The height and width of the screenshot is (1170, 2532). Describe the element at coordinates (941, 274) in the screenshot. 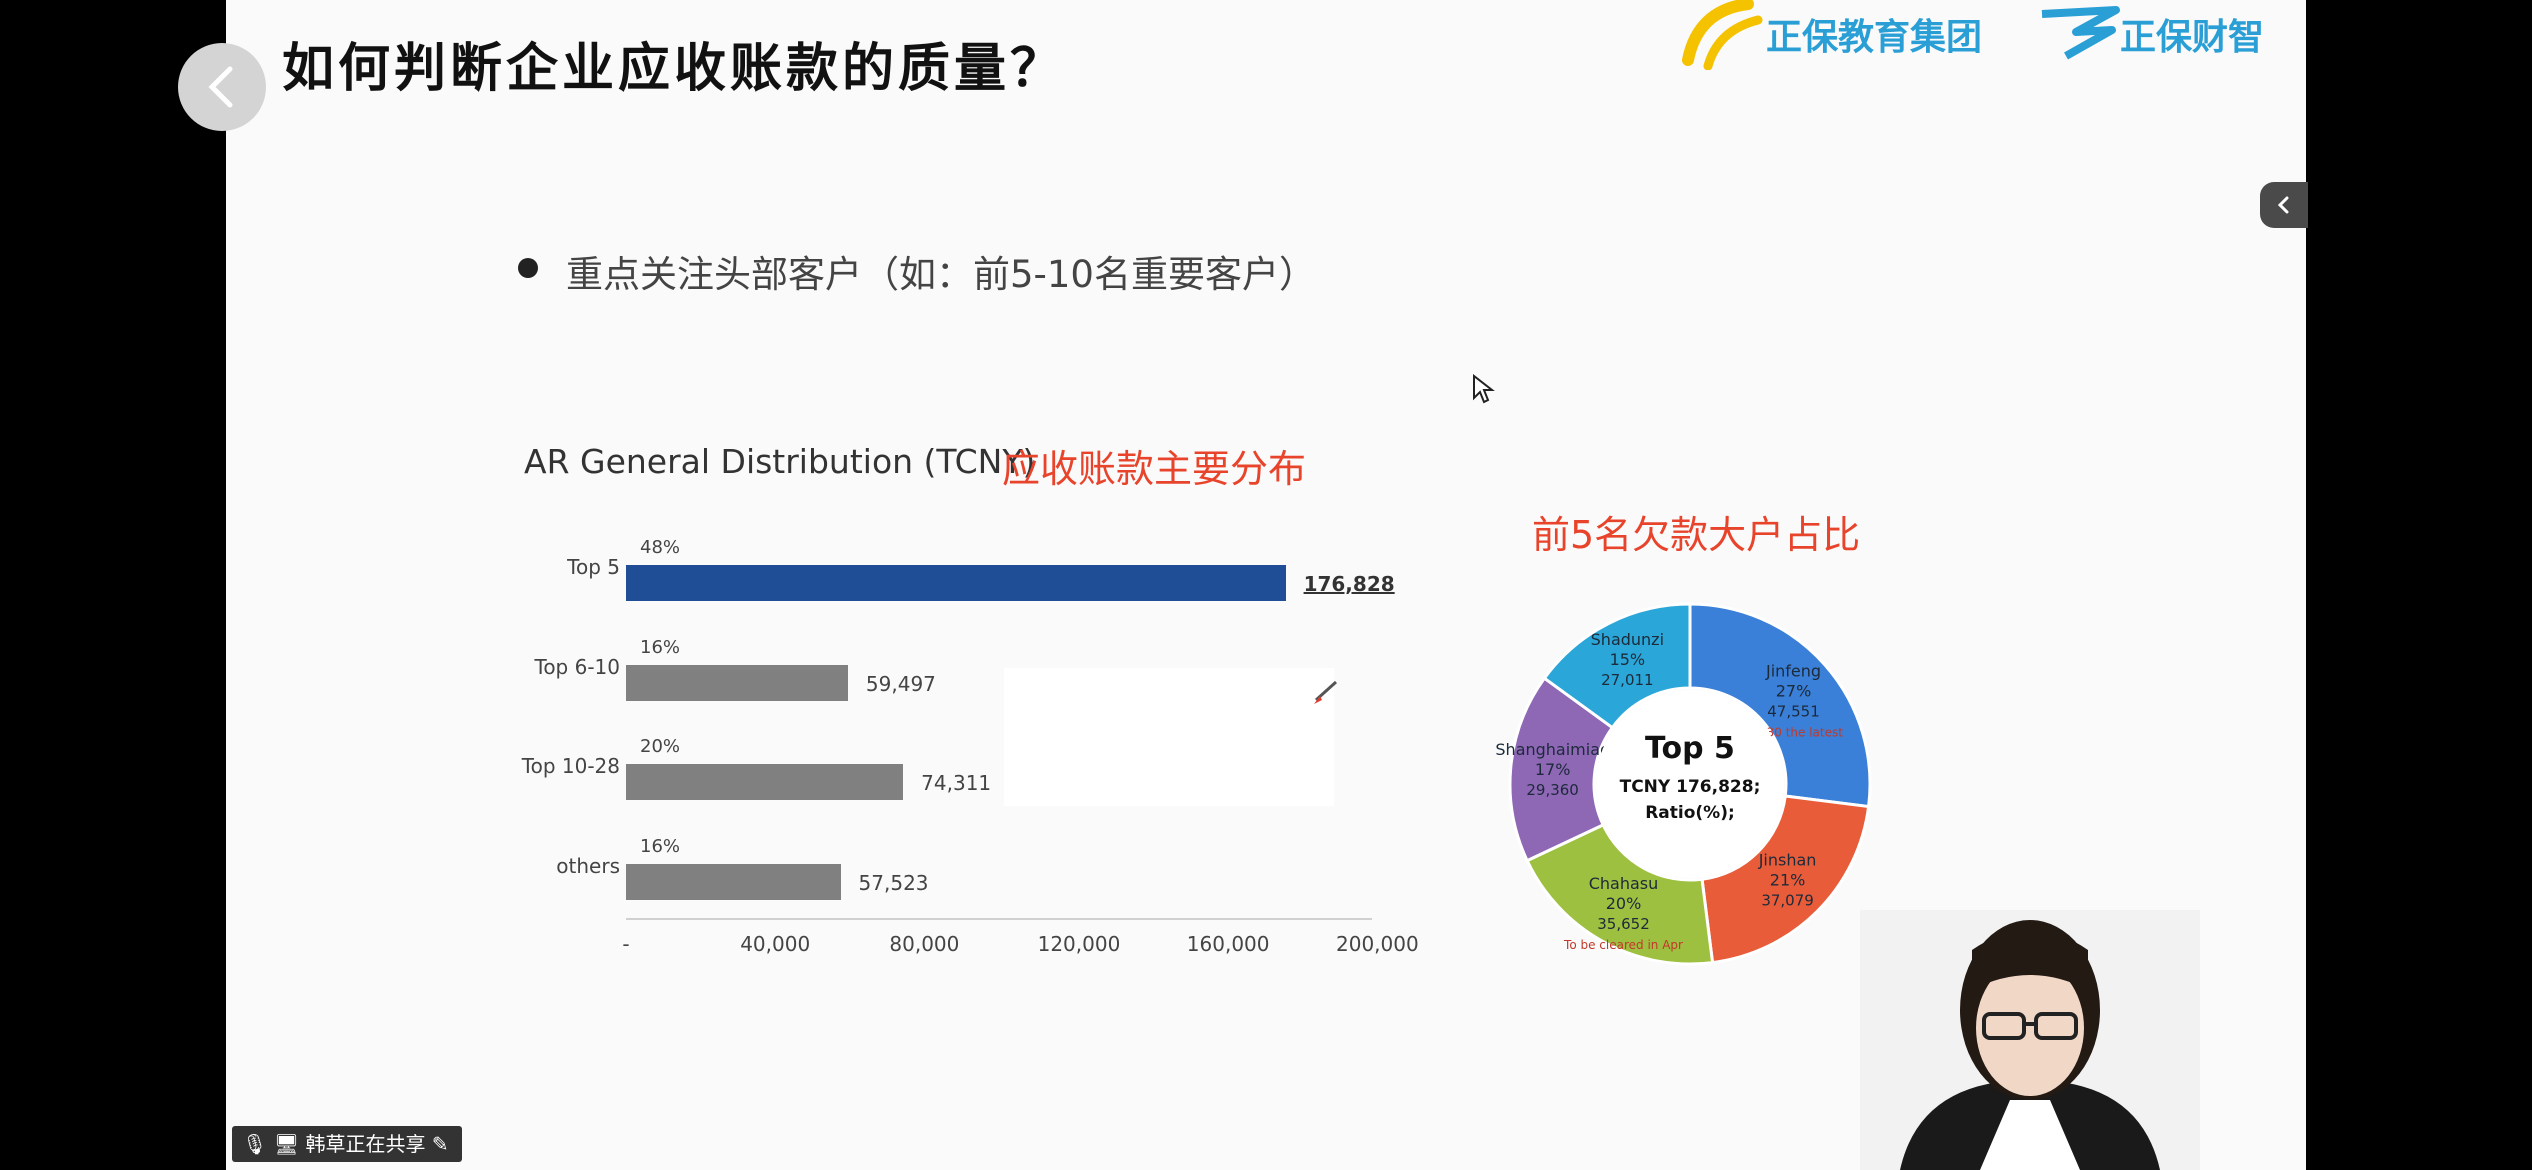

I see `bullet-text: 重点关注头部客户（如：前5-10名重要客户）` at that location.